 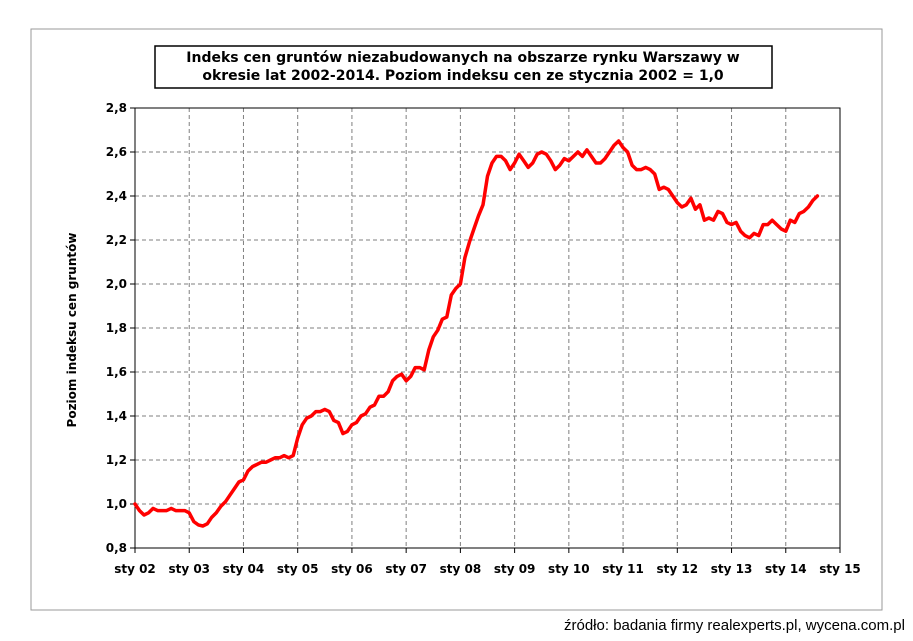 I want to click on title-box, so click(x=463, y=67).